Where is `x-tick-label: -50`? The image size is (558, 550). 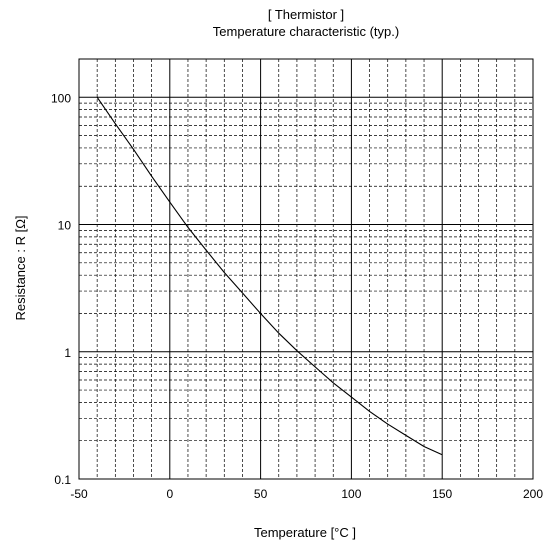 x-tick-label: -50 is located at coordinates (79, 494).